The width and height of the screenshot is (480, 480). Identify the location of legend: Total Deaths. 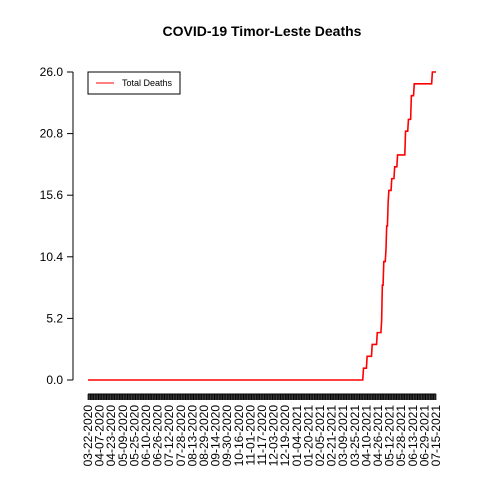
(134, 83).